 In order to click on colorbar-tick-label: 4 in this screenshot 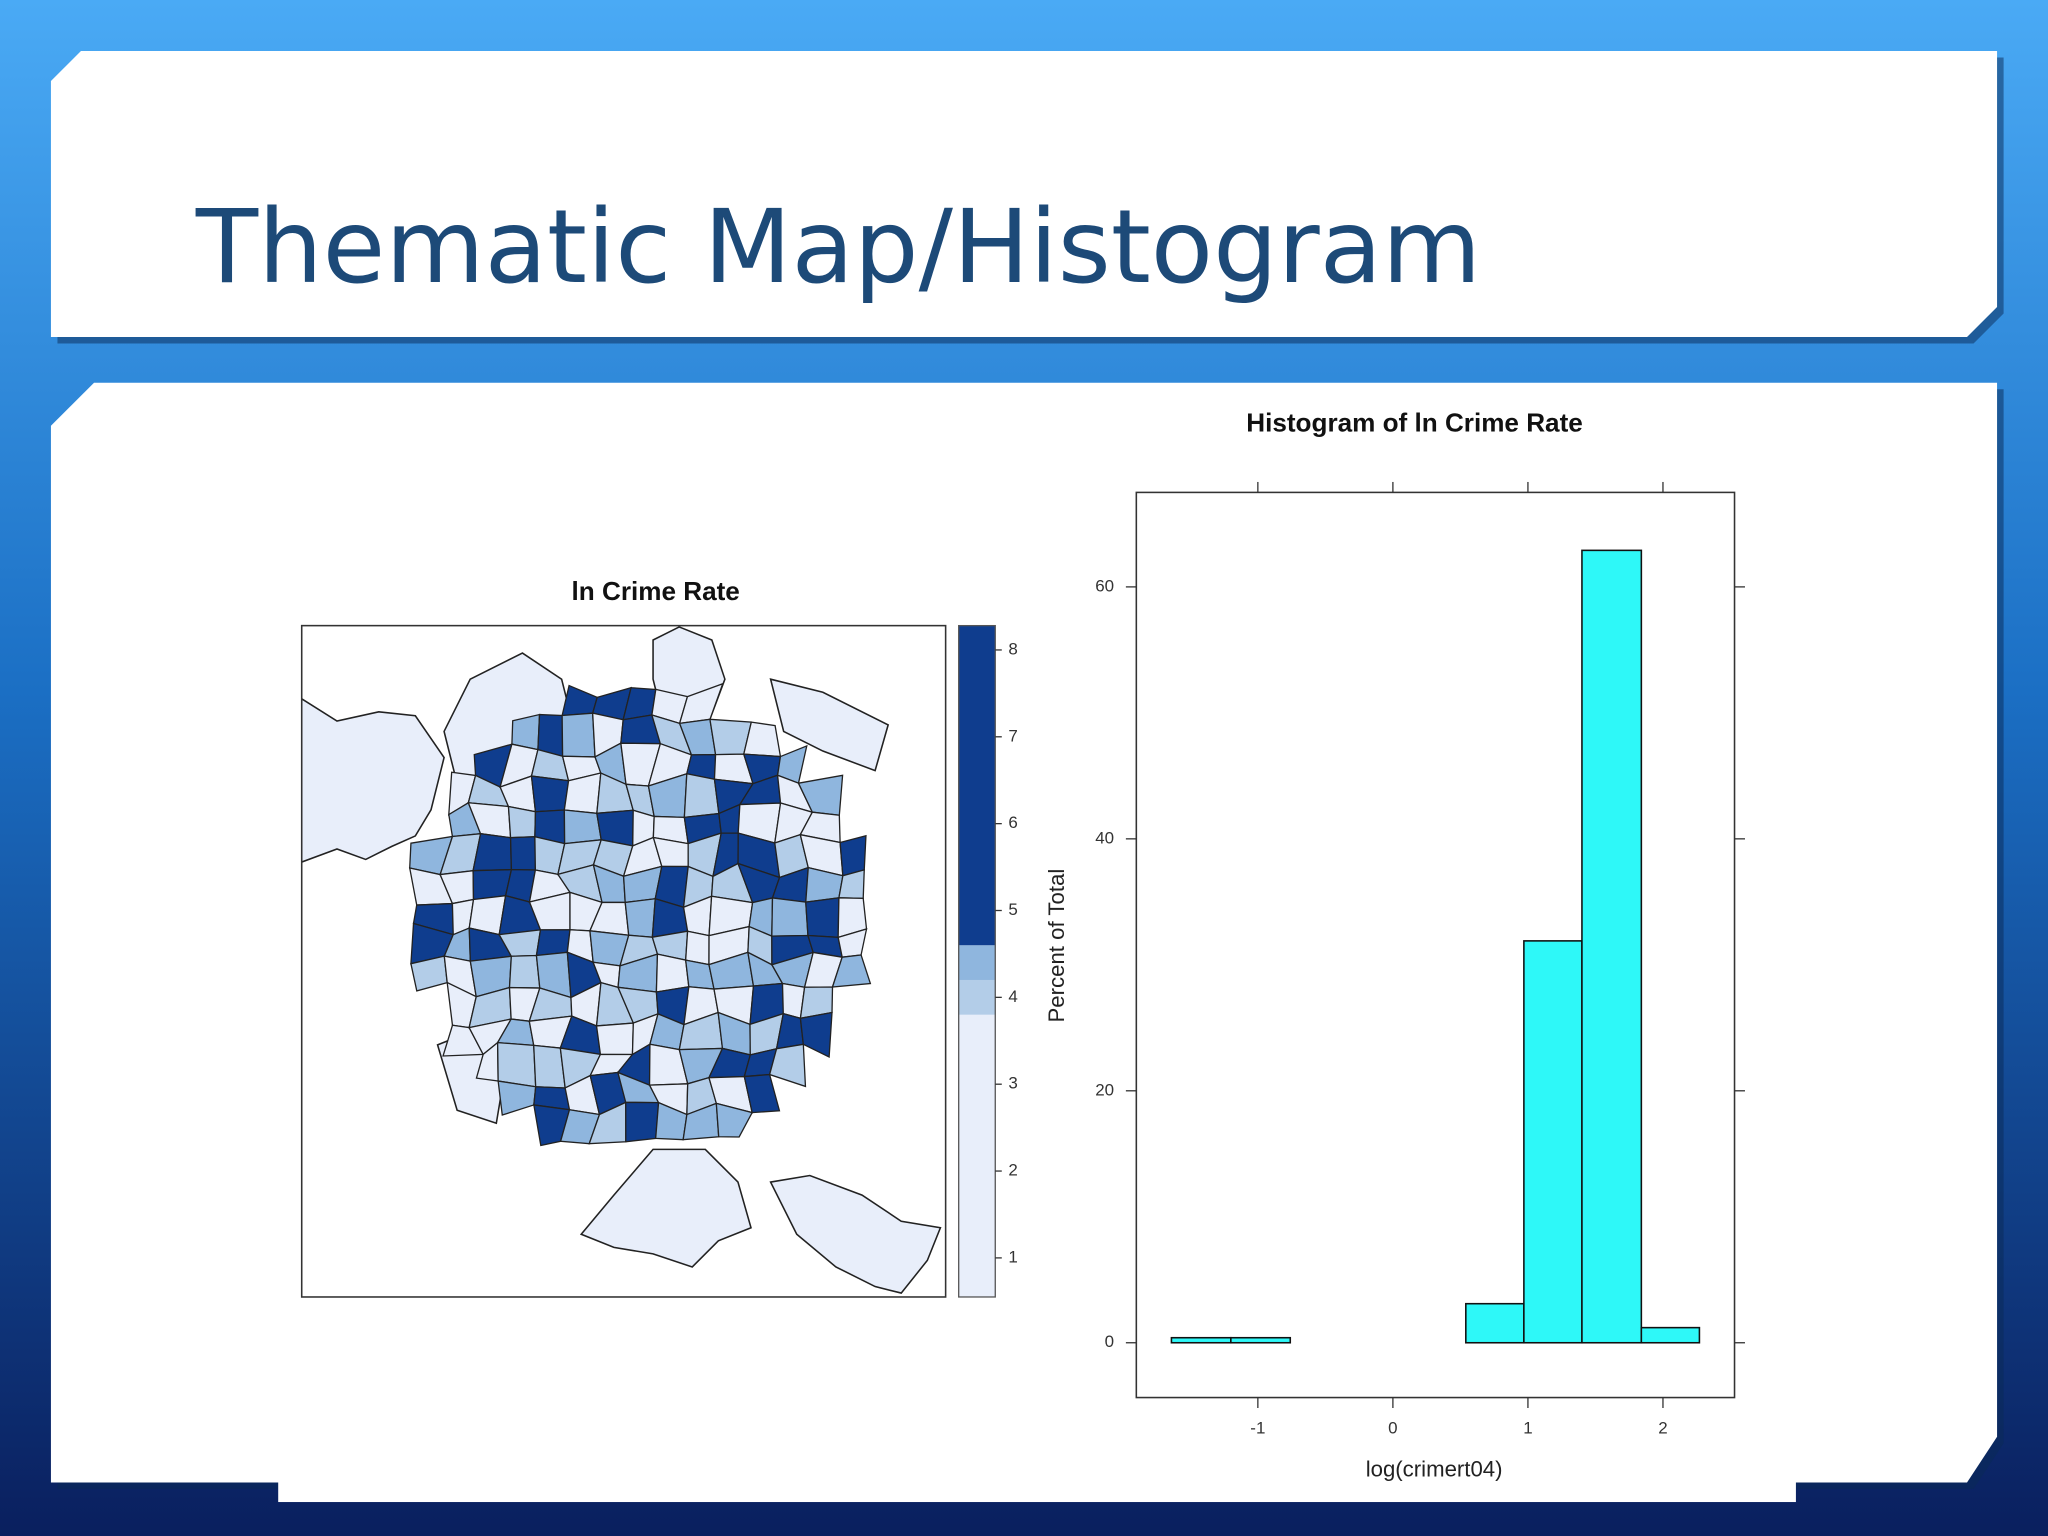, I will do `click(1012, 996)`.